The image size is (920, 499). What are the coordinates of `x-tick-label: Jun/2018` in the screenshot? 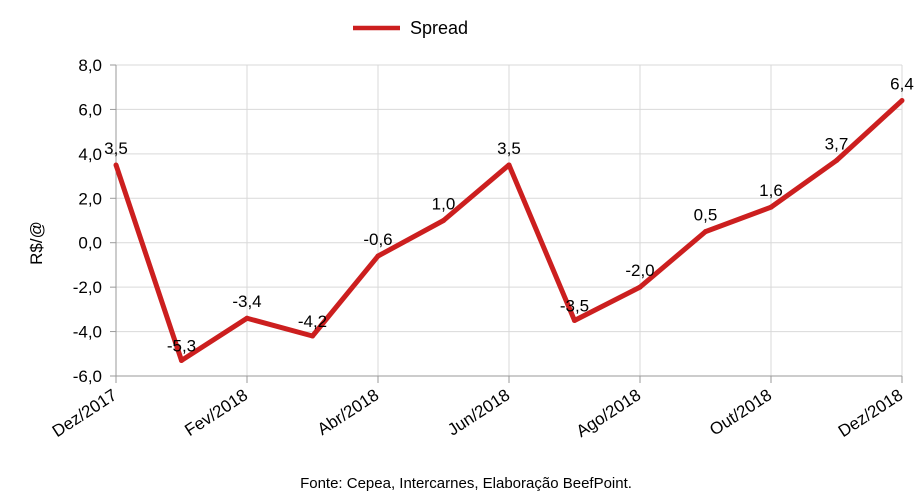 It's located at (478, 412).